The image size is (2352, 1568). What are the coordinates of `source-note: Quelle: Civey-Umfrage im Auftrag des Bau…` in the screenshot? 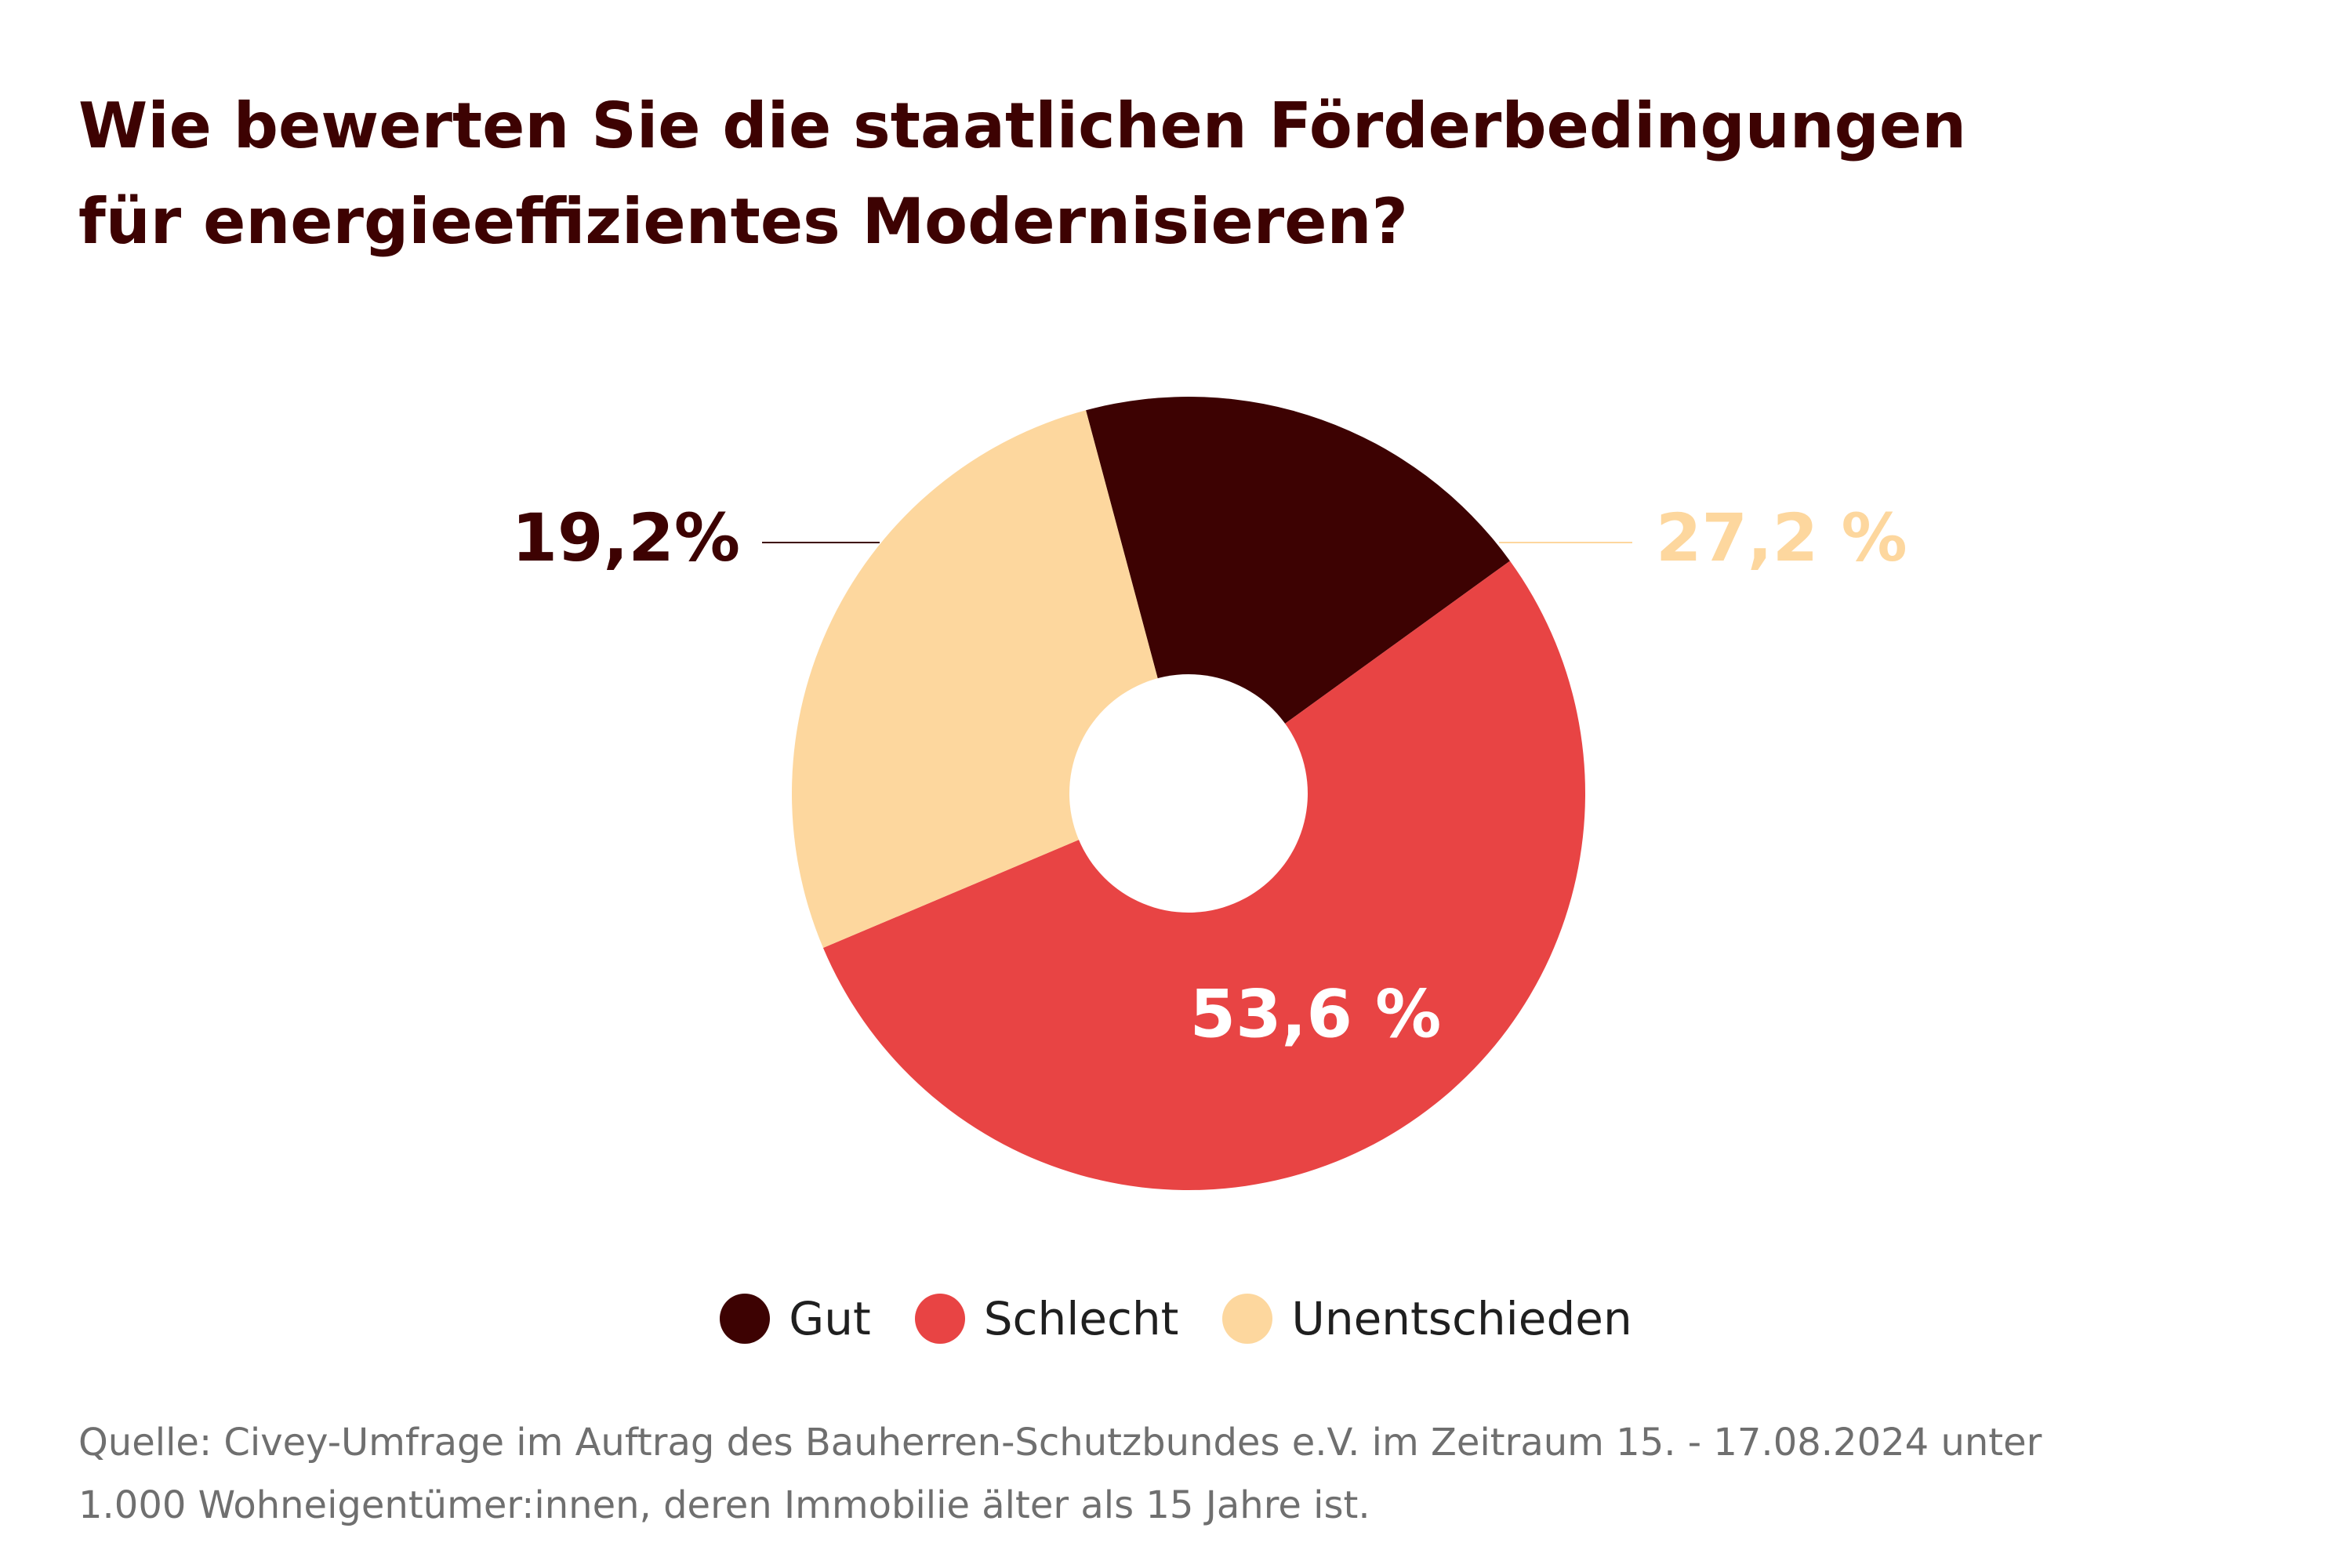 It's located at (1176, 1474).